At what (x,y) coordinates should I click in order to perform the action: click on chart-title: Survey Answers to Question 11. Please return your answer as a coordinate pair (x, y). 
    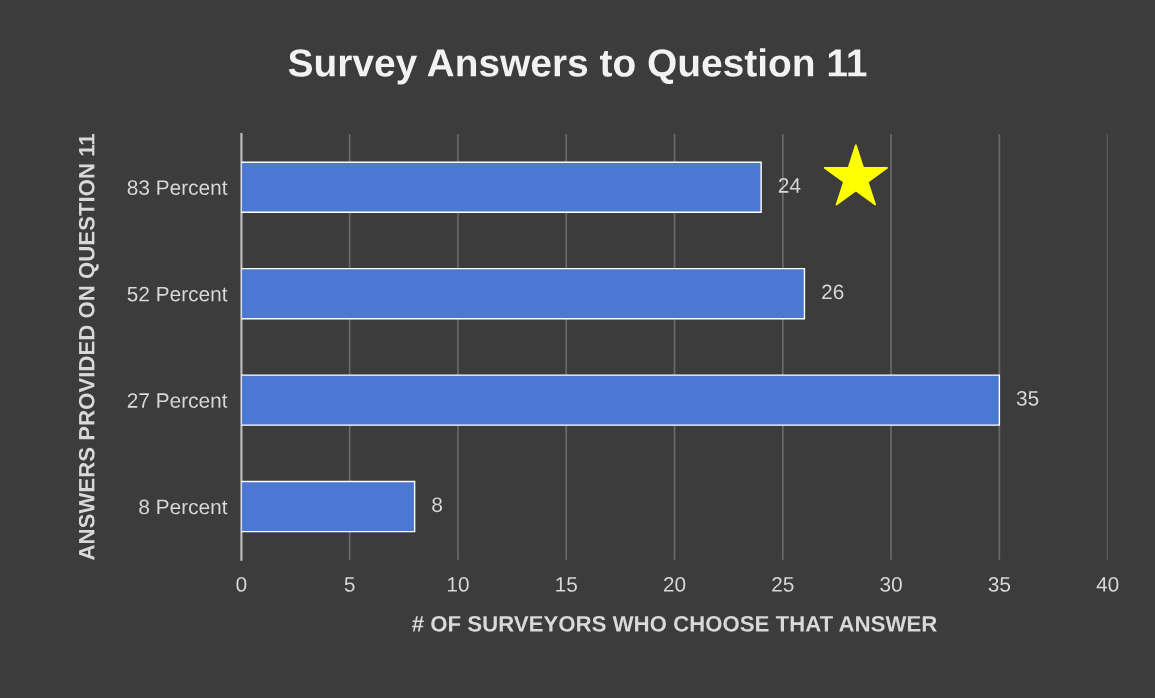
    Looking at the image, I should click on (577, 66).